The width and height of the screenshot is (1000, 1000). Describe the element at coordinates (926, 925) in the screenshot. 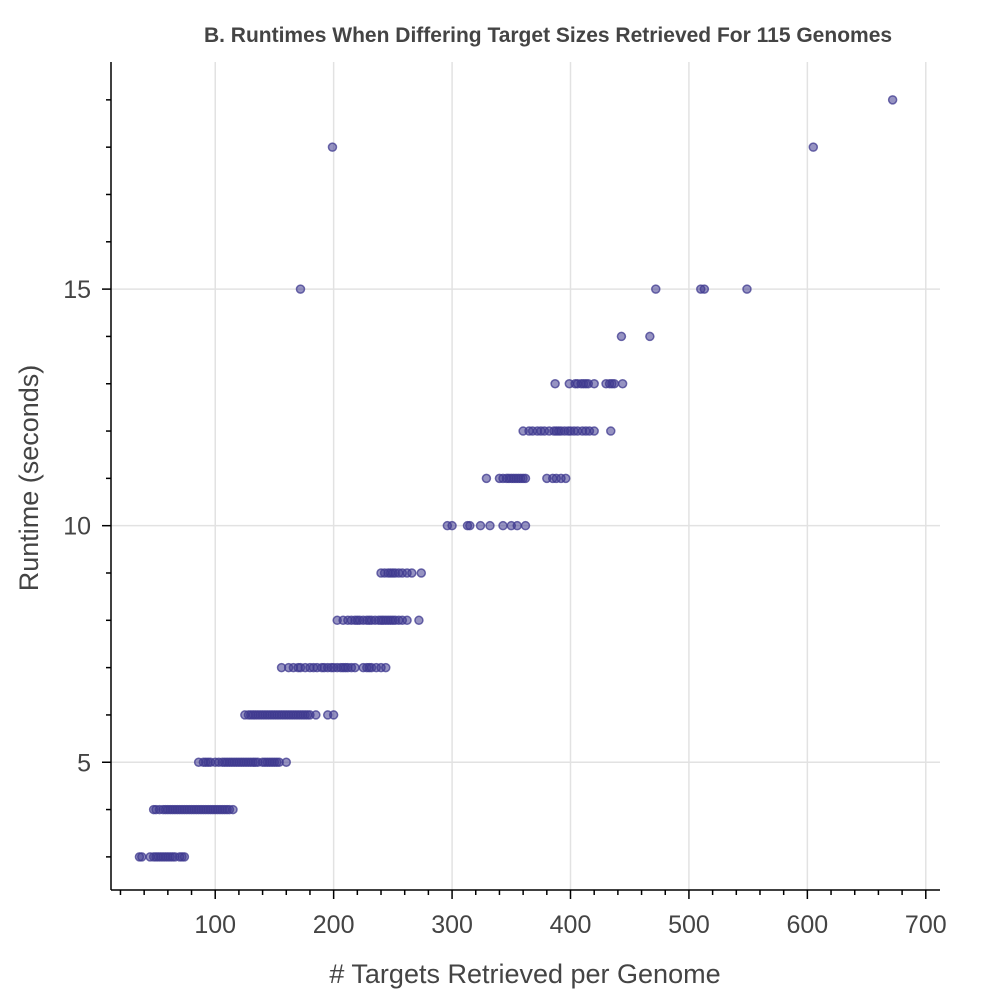

I see `x-tick-label: 700` at that location.